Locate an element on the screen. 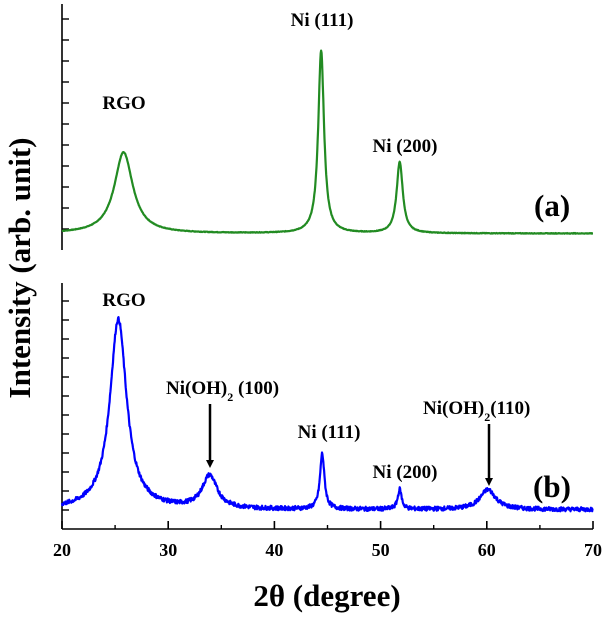  arrow-label-nioh2-100: Ni(OH)2 (100) is located at coordinates (222, 391).